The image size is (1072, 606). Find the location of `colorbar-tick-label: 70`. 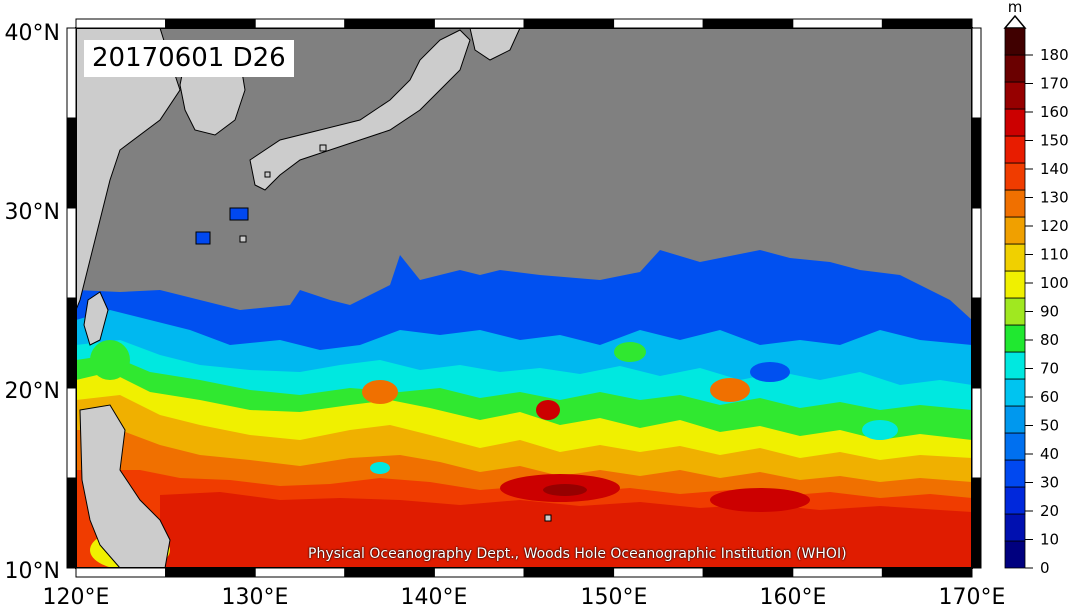

colorbar-tick-label: 70 is located at coordinates (1049, 369).